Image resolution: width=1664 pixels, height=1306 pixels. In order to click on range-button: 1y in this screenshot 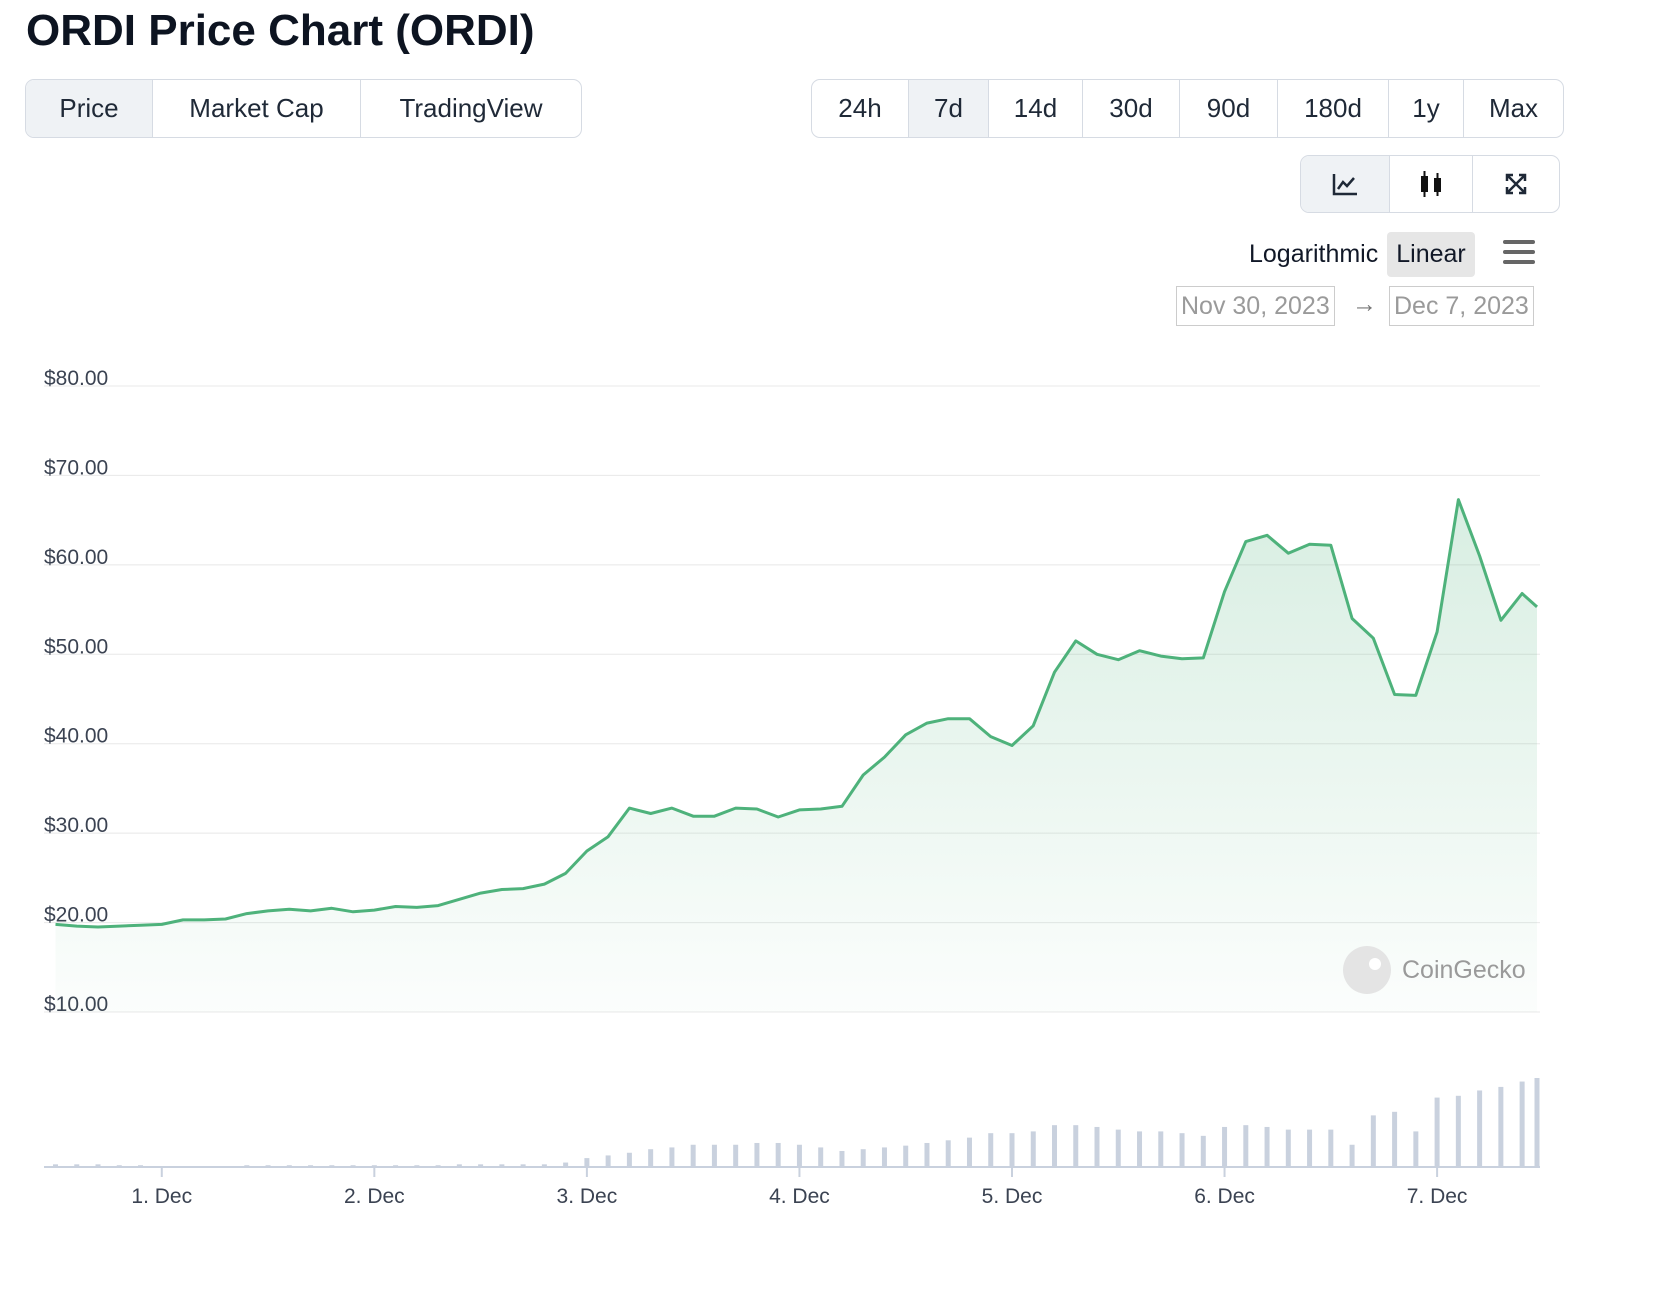, I will do `click(1426, 108)`.